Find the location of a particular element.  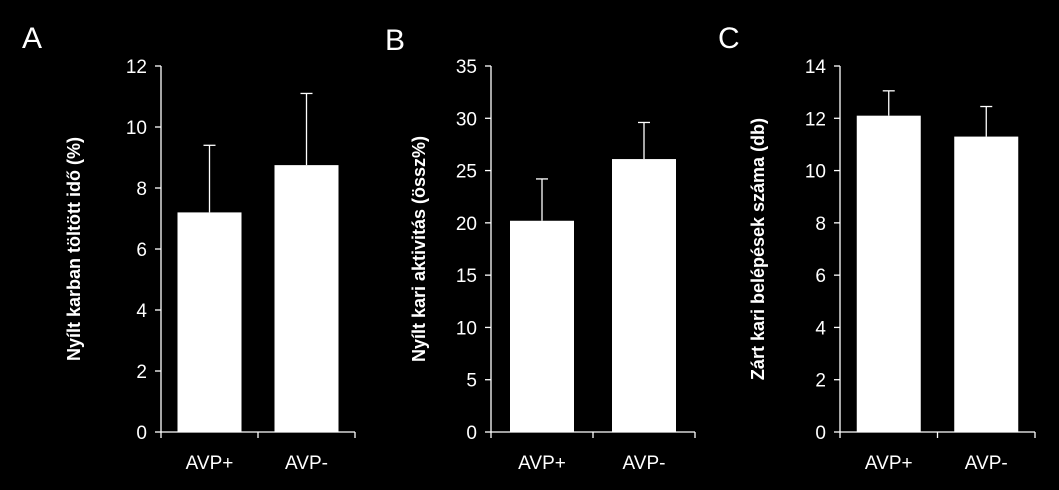

y-tick-label: 25 is located at coordinates (466, 172).